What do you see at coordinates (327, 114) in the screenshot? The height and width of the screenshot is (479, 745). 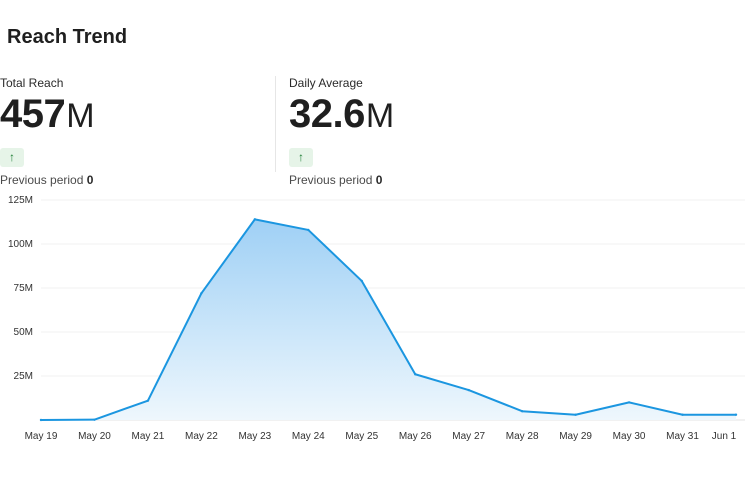 I see `metric-number: 32.6` at bounding box center [327, 114].